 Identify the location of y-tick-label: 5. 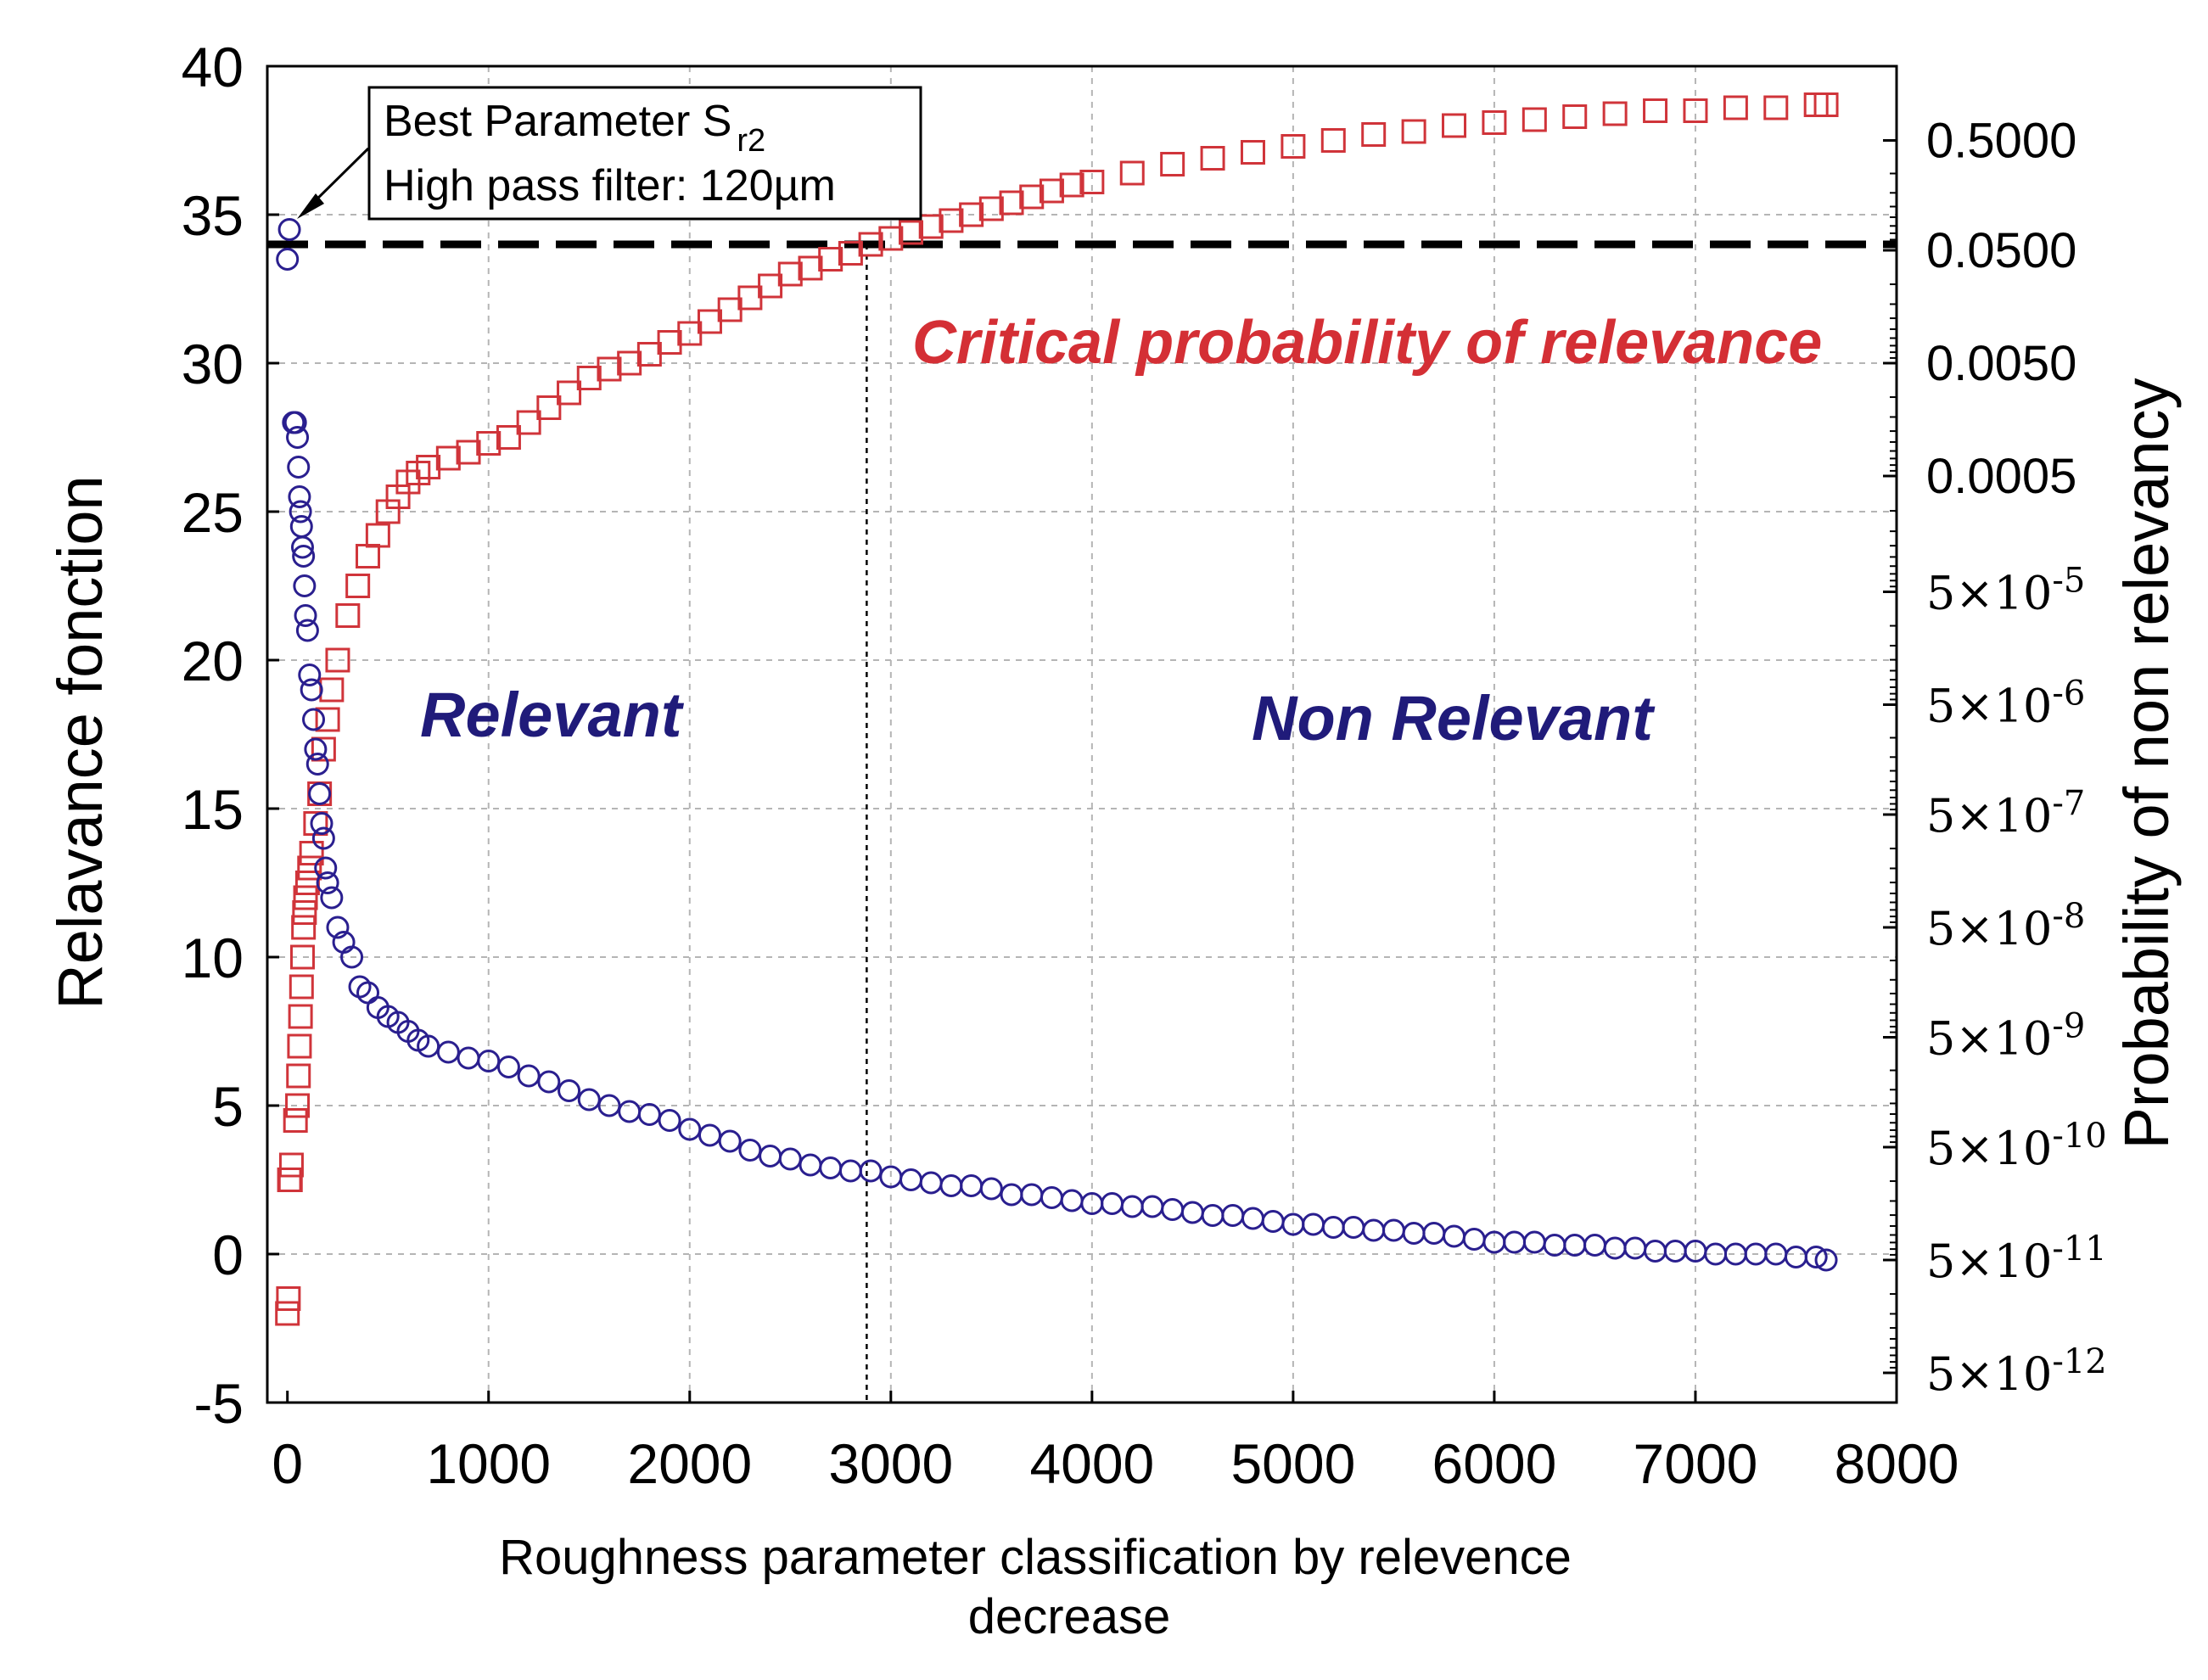
(228, 1106).